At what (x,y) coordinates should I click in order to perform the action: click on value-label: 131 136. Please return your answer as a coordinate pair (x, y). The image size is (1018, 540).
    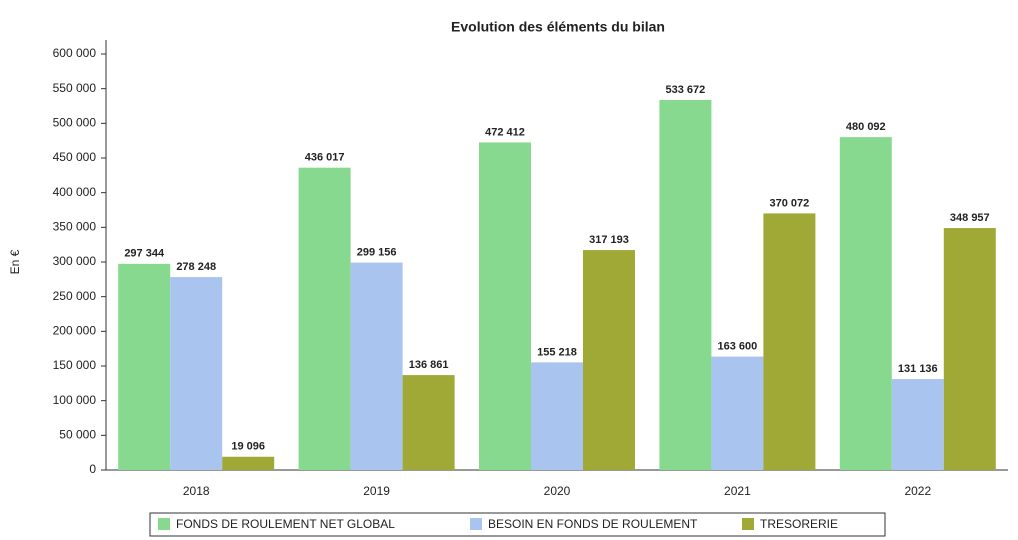
    Looking at the image, I should click on (918, 369).